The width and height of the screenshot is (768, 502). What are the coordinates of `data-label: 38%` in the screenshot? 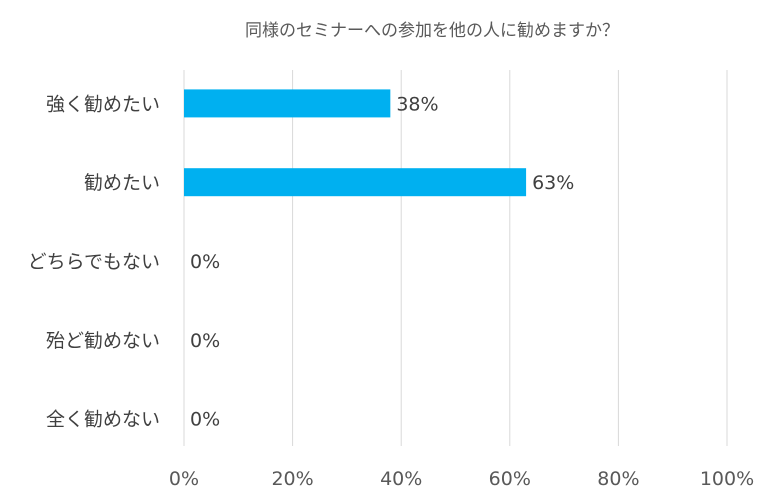 It's located at (417, 104).